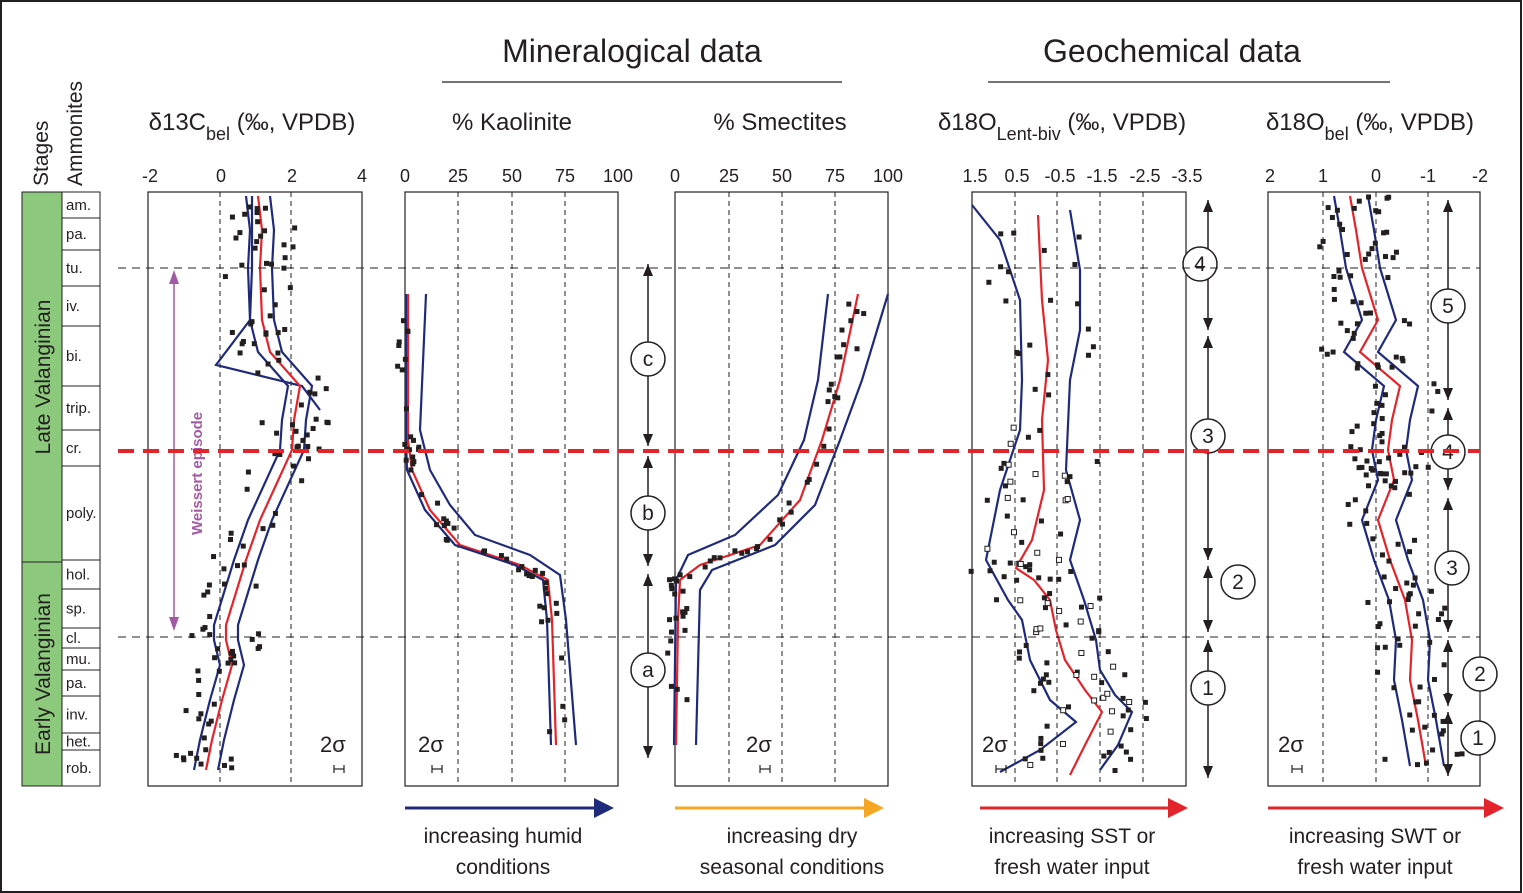  Describe the element at coordinates (1016, 176) in the screenshot. I see `lent-tick-label: 0.5` at that location.